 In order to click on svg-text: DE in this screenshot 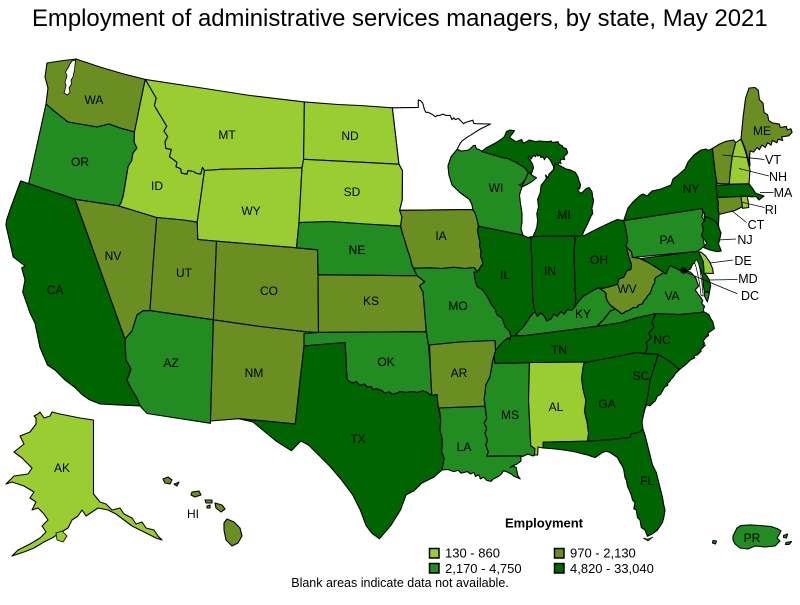, I will do `click(742, 261)`.